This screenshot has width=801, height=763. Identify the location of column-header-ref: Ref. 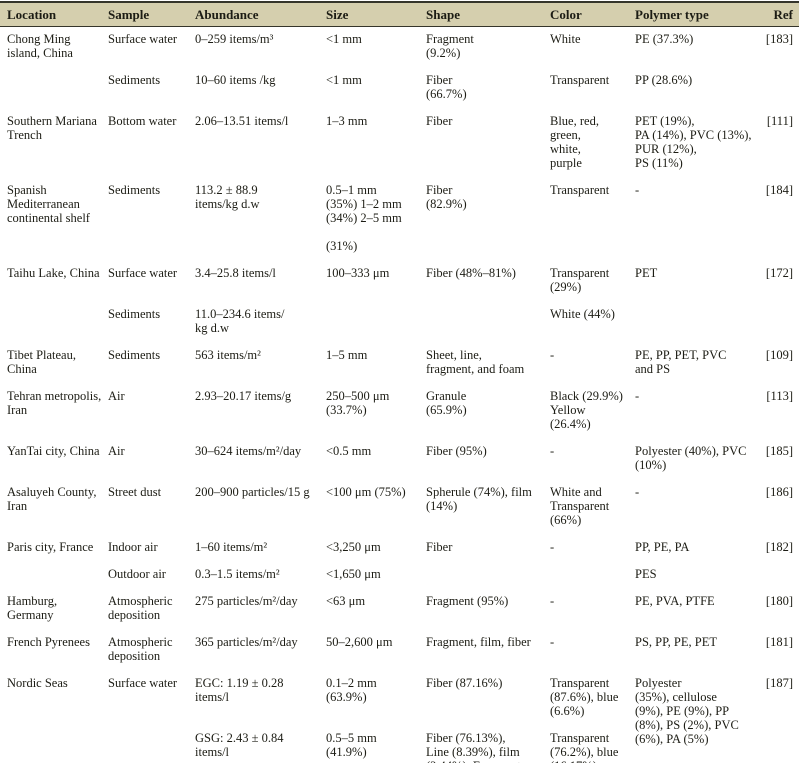
(781, 14).